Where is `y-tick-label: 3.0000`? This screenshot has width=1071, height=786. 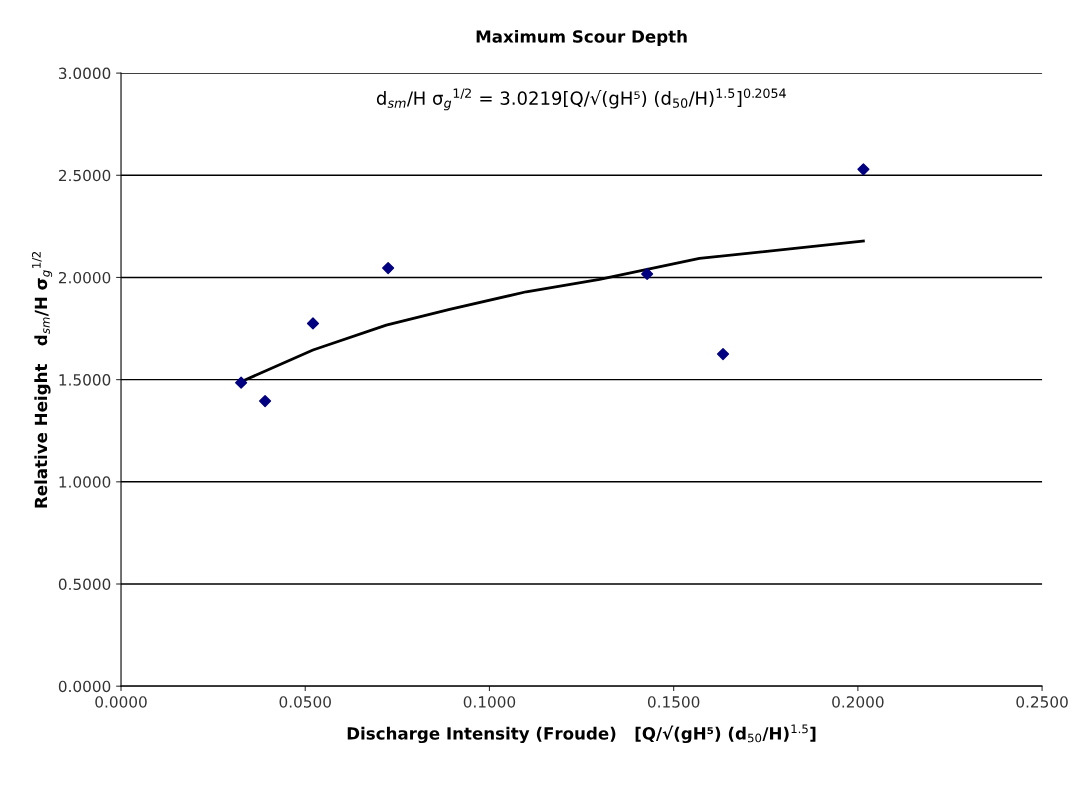 y-tick-label: 3.0000 is located at coordinates (85, 73).